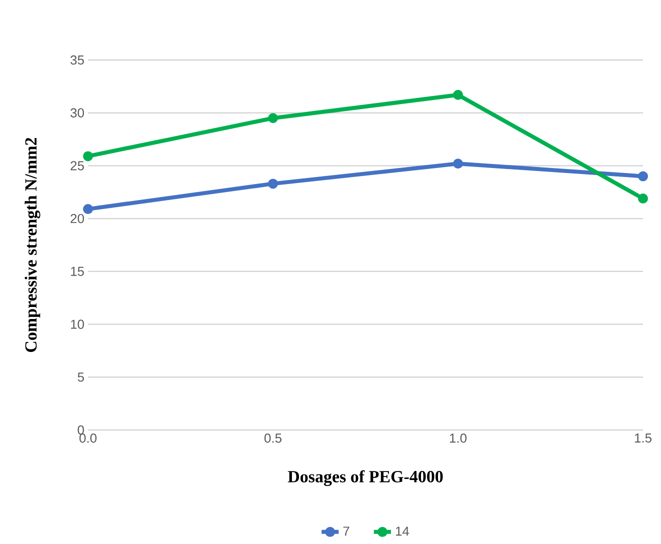 Image resolution: width=661 pixels, height=544 pixels. I want to click on x-tick-label: 1.0, so click(458, 438).